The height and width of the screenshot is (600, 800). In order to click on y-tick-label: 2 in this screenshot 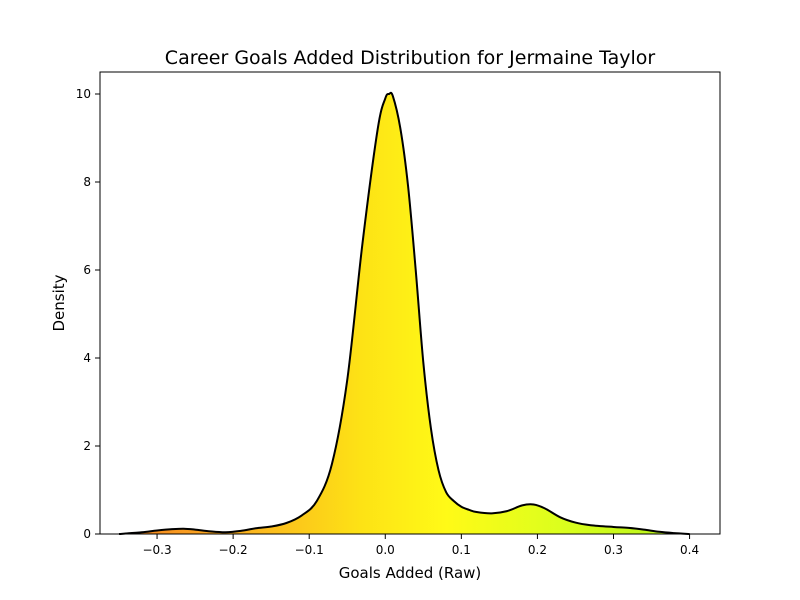, I will do `click(87, 446)`.